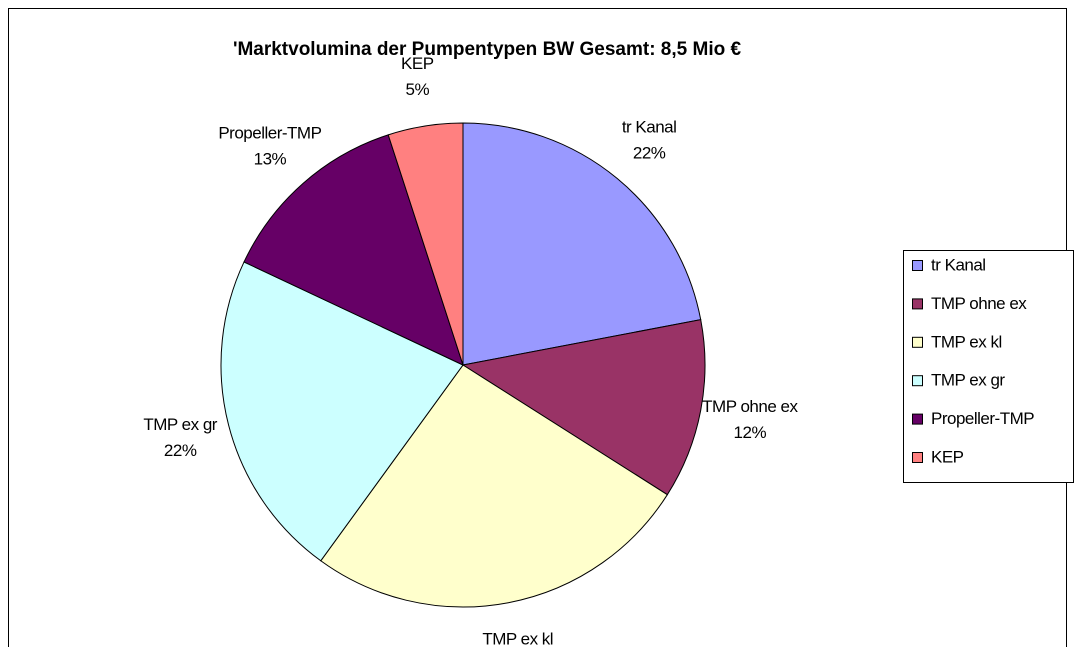  Describe the element at coordinates (968, 380) in the screenshot. I see `legend-label: TMP ex gr` at that location.